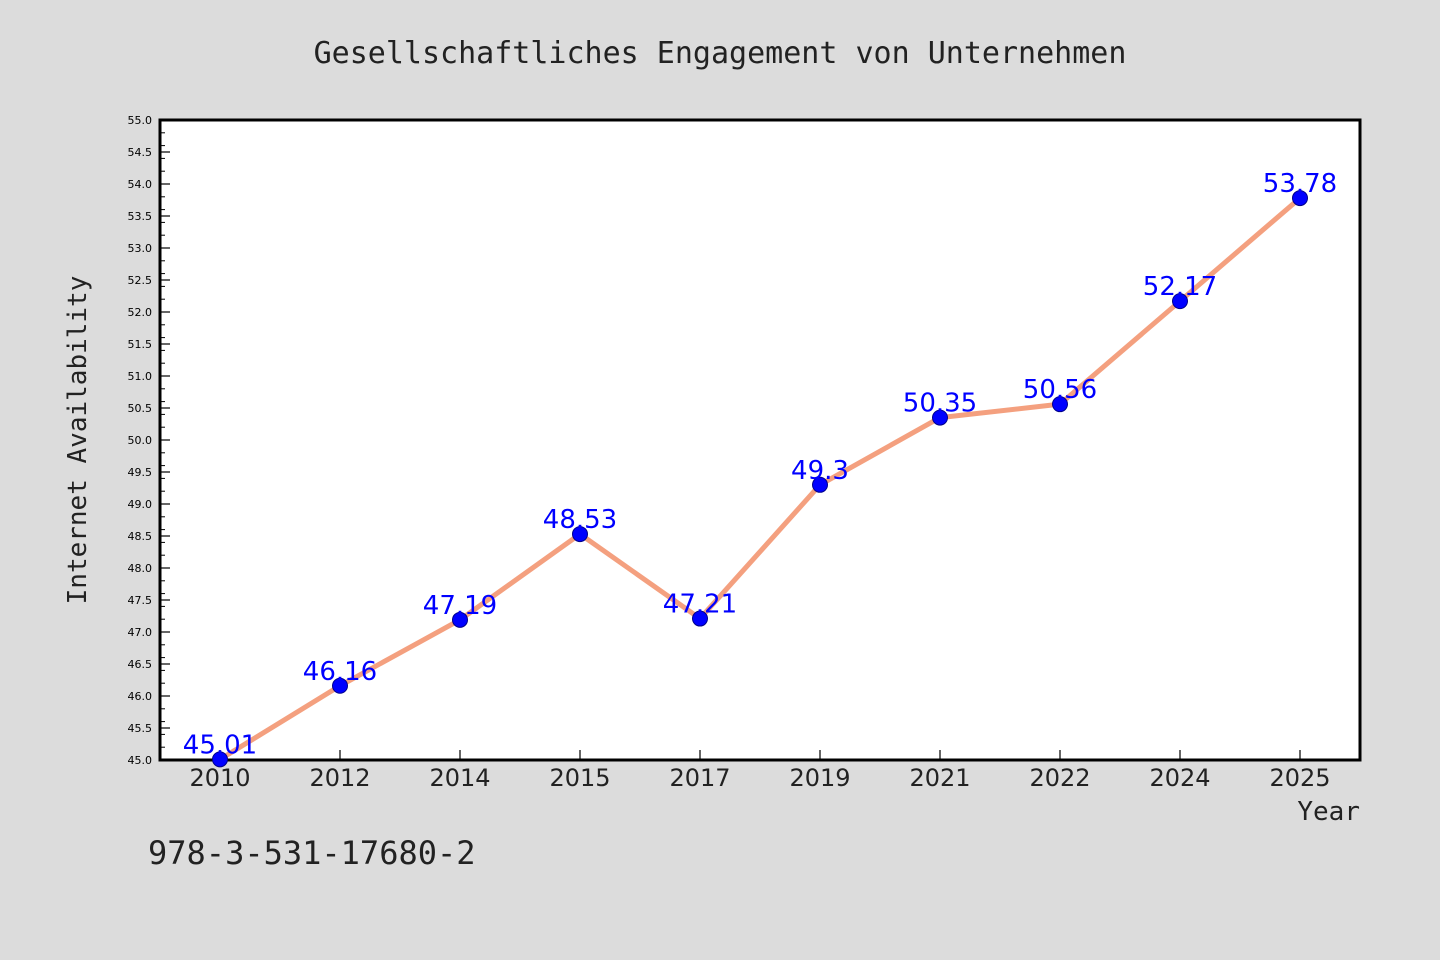 Image resolution: width=1440 pixels, height=960 pixels. I want to click on y-tick-label: 48.0, so click(140, 568).